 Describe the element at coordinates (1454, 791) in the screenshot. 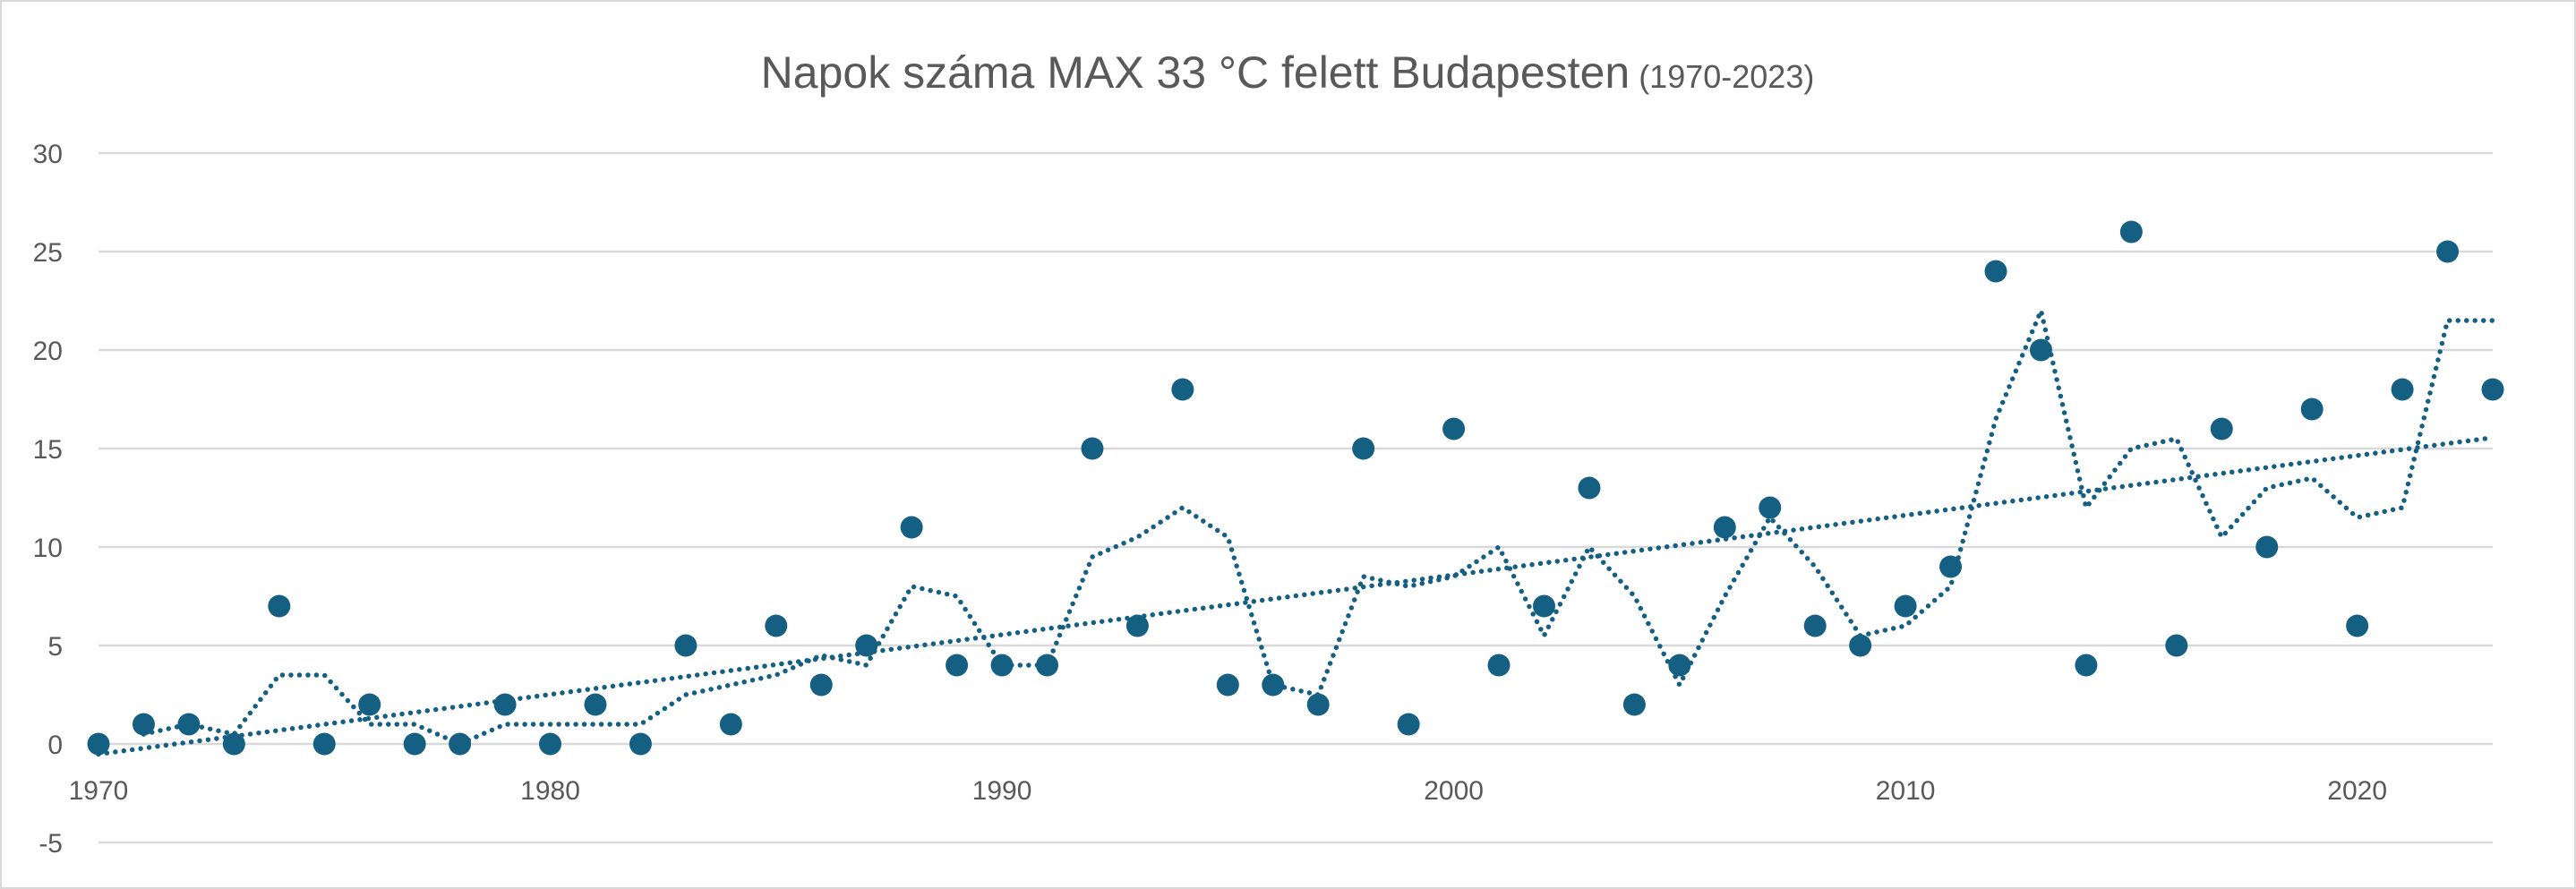

I see `x-tick-label: 2000` at that location.